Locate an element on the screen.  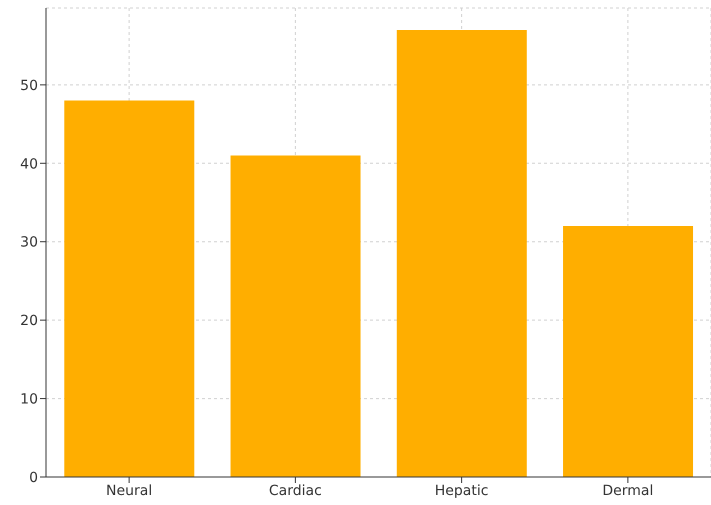
y-tick-label: 40 is located at coordinates (29, 164).